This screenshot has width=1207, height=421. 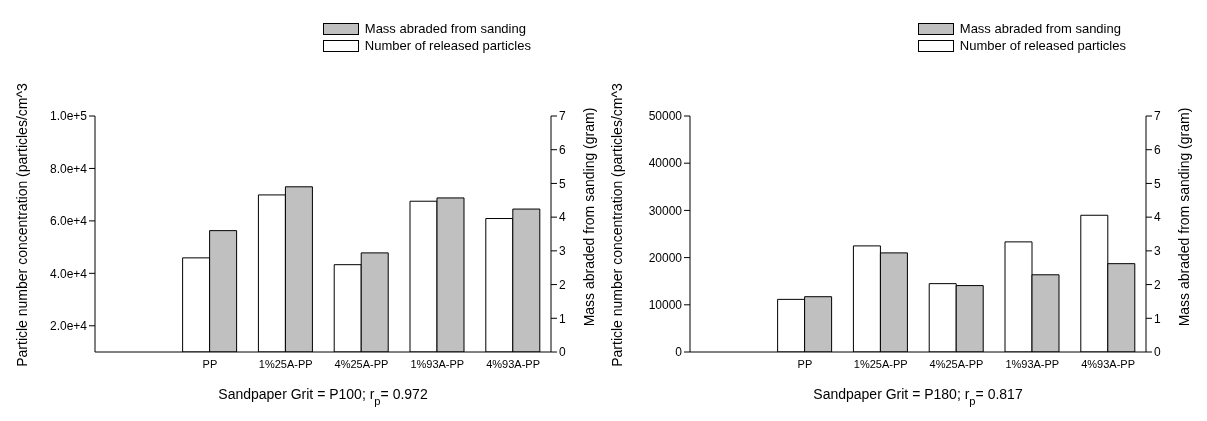 What do you see at coordinates (68, 326) in the screenshot?
I see `y-tick-label: 2.0e+4` at bounding box center [68, 326].